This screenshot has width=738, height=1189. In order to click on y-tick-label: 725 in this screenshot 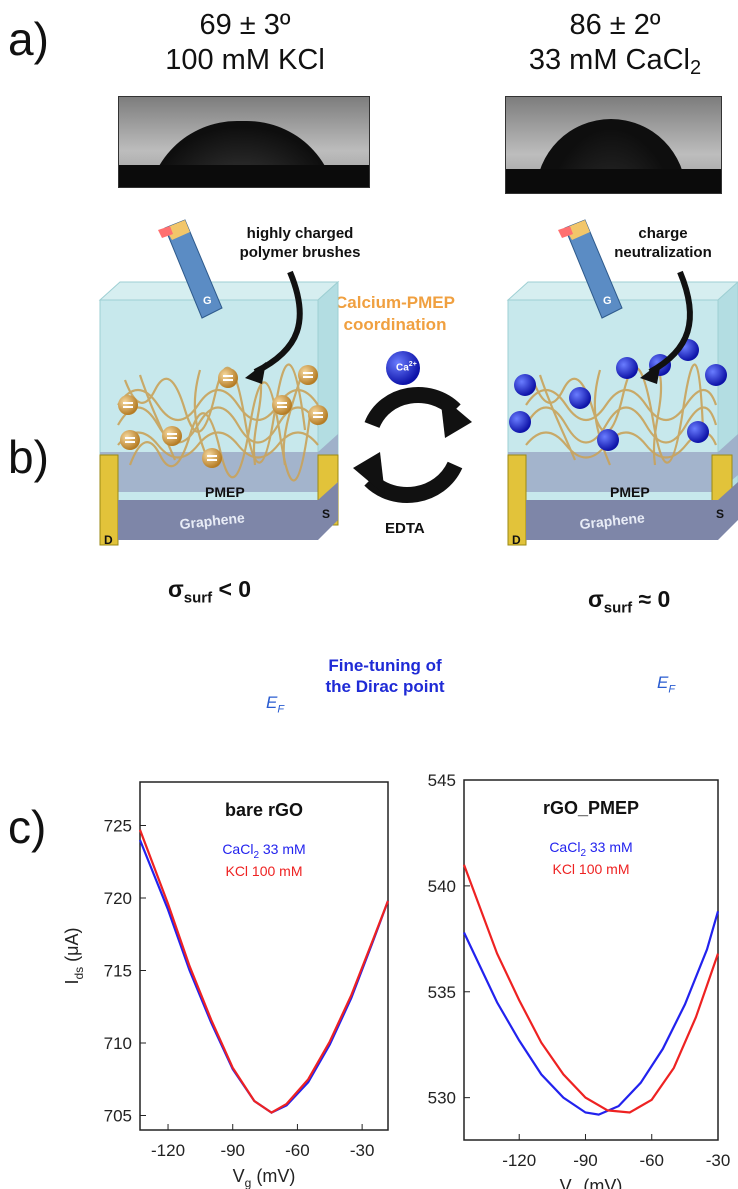, I will do `click(118, 826)`.